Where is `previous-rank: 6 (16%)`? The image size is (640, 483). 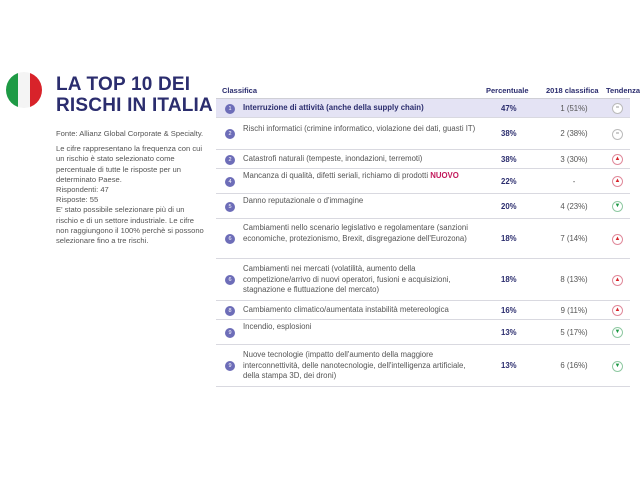
previous-rank: 6 (16%) is located at coordinates (574, 365).